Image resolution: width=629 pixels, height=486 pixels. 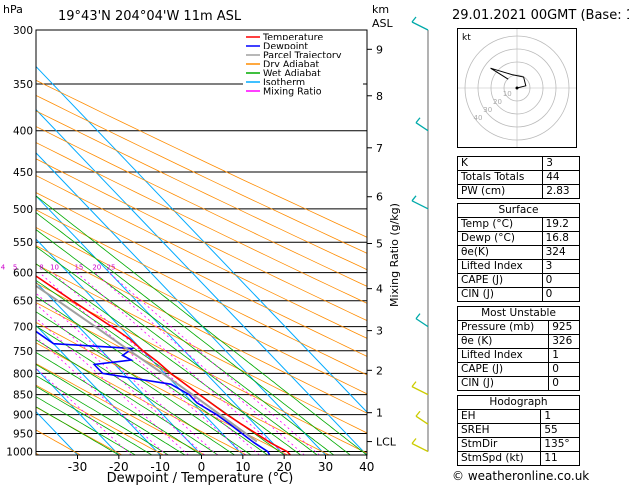 What do you see at coordinates (560, 430) in the screenshot?
I see `hodograph_table-value: 55` at bounding box center [560, 430].